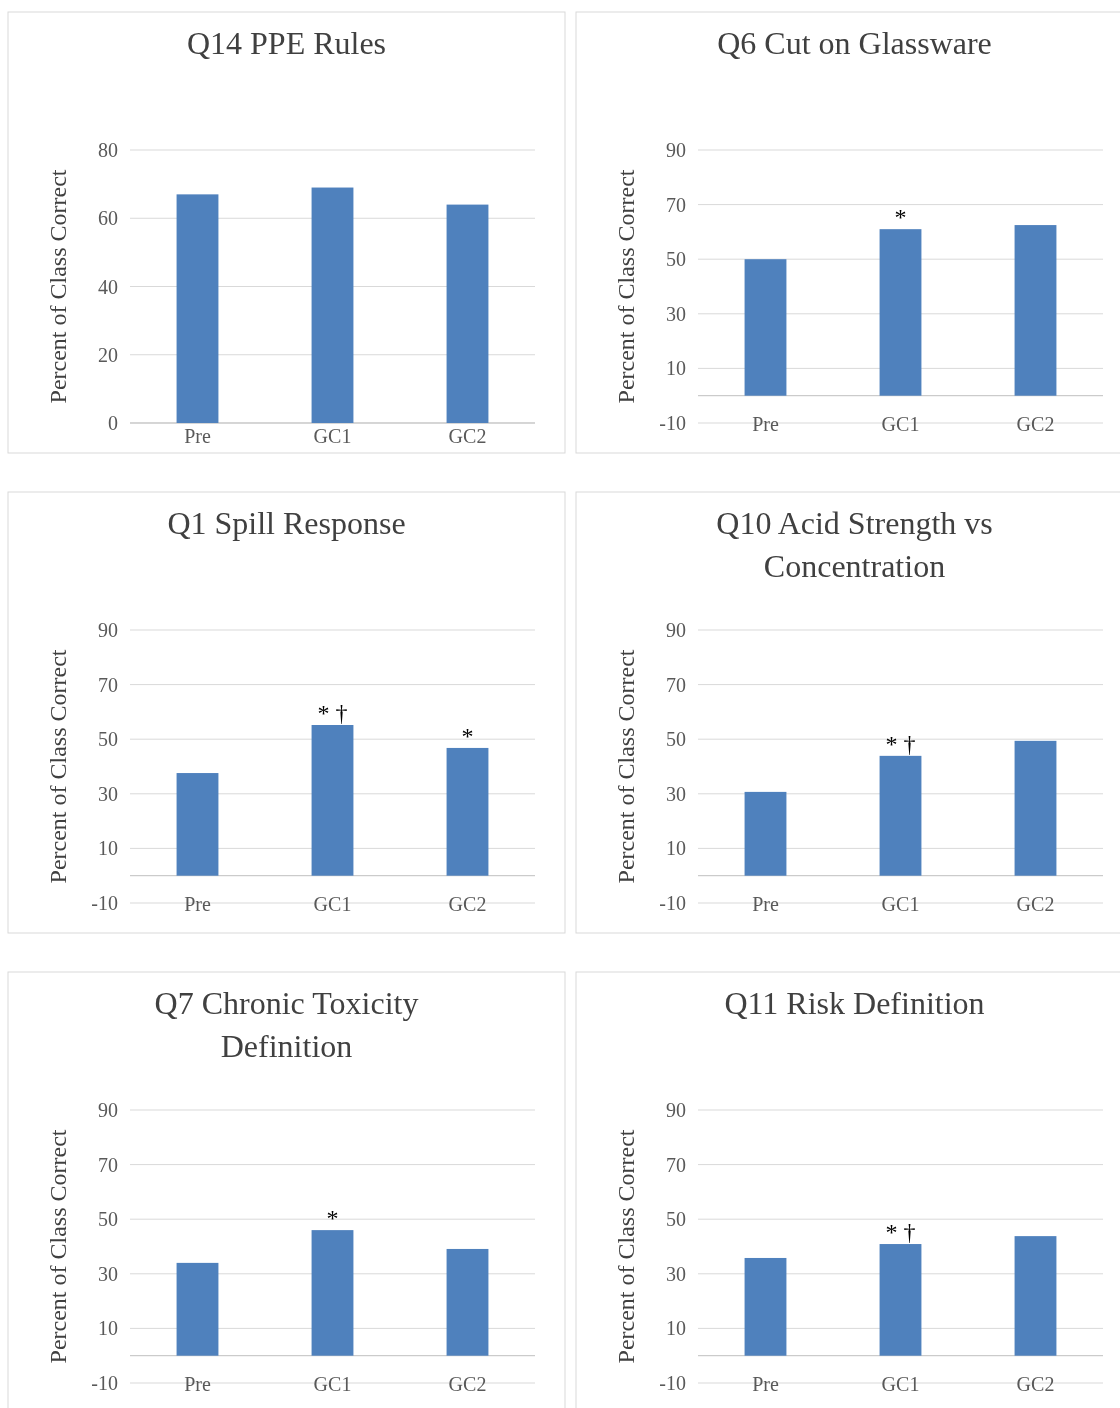  Describe the element at coordinates (108, 218) in the screenshot. I see `y-tick-label: 60` at that location.